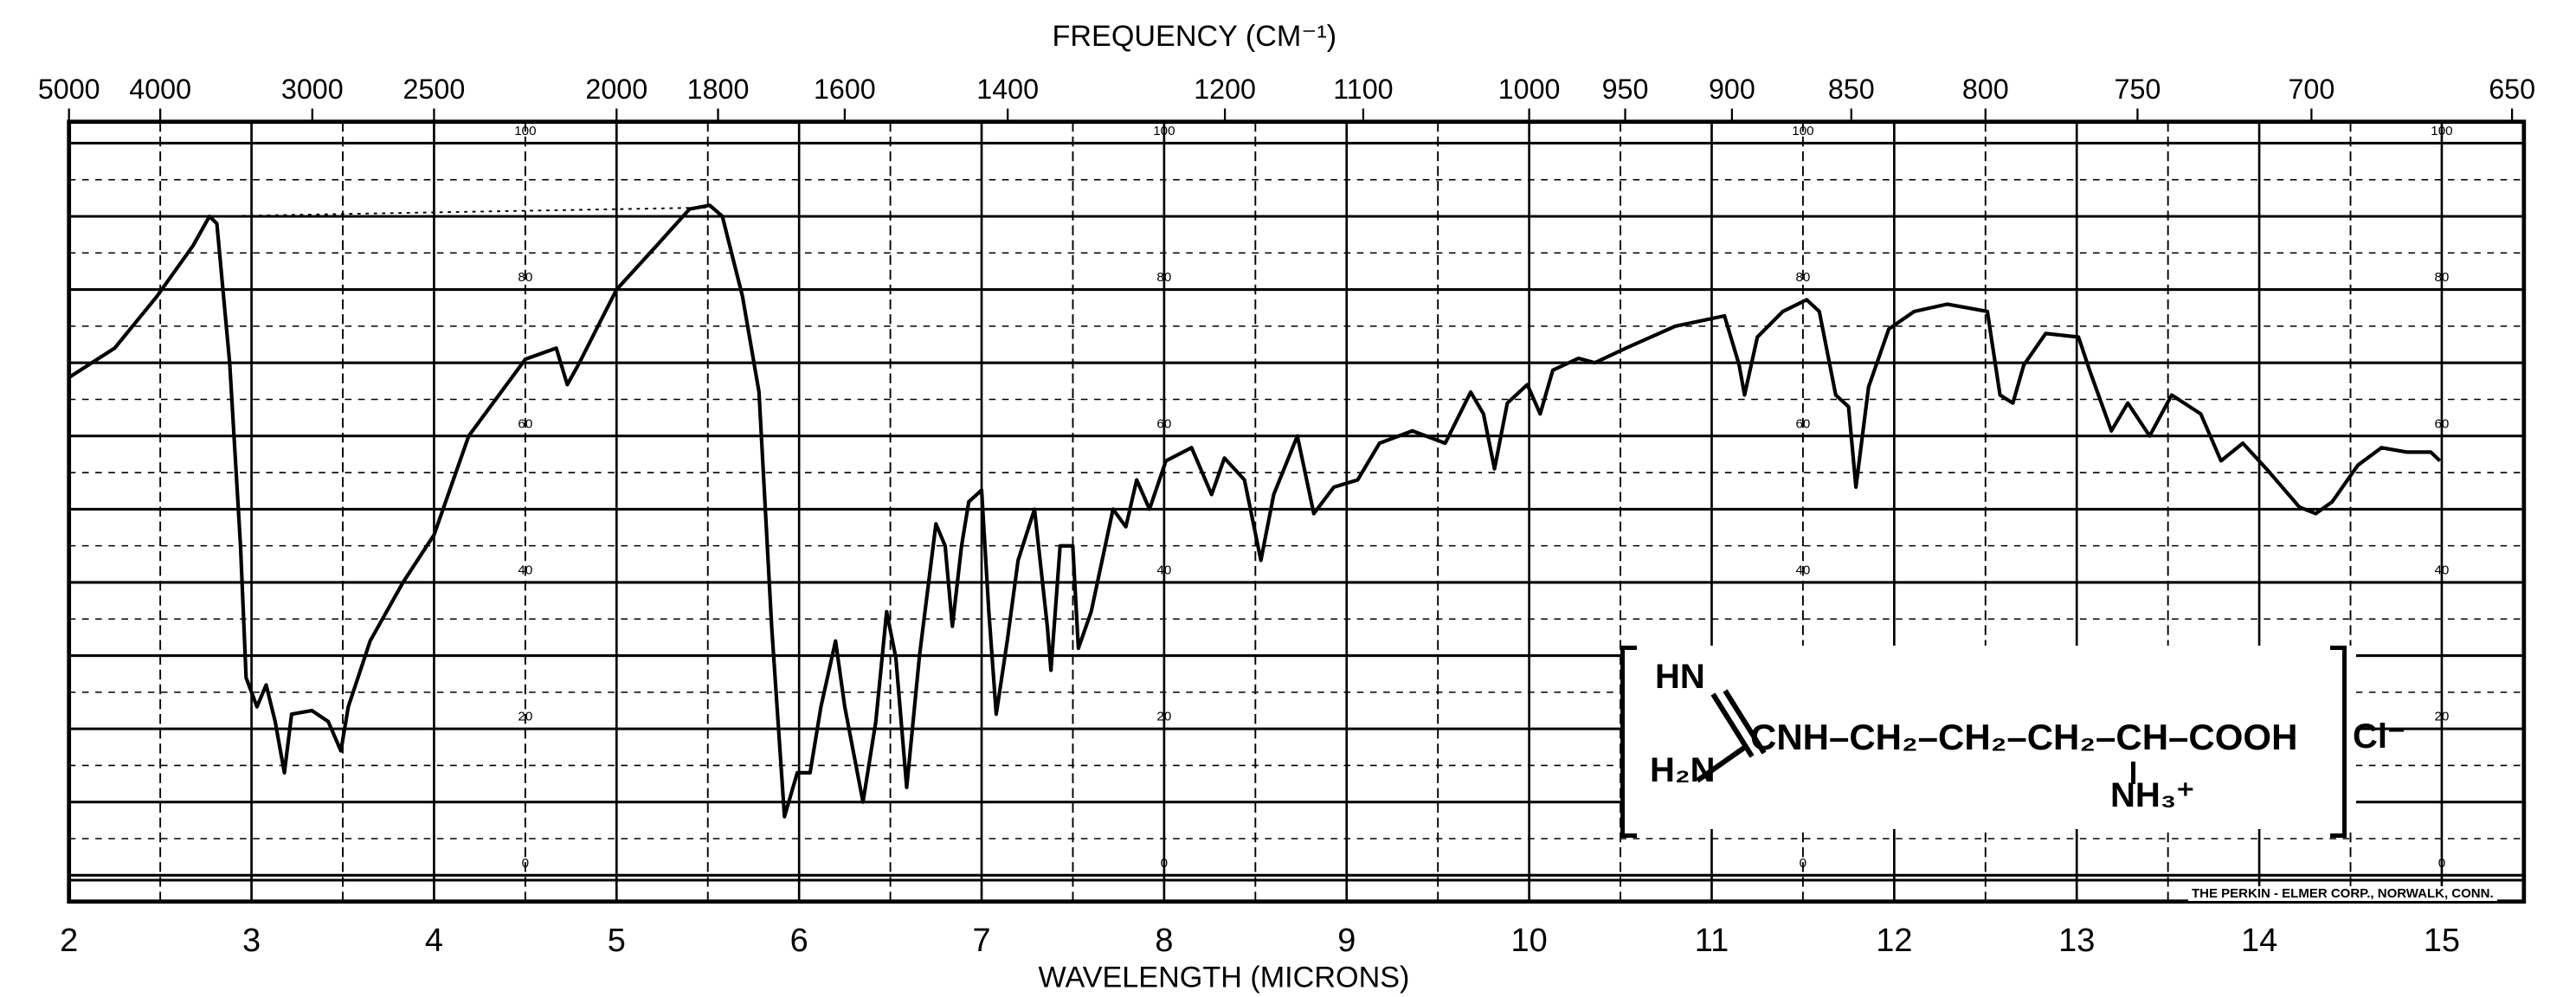 The width and height of the screenshot is (2576, 997). I want to click on frequency-tick-label: 850, so click(1851, 89).